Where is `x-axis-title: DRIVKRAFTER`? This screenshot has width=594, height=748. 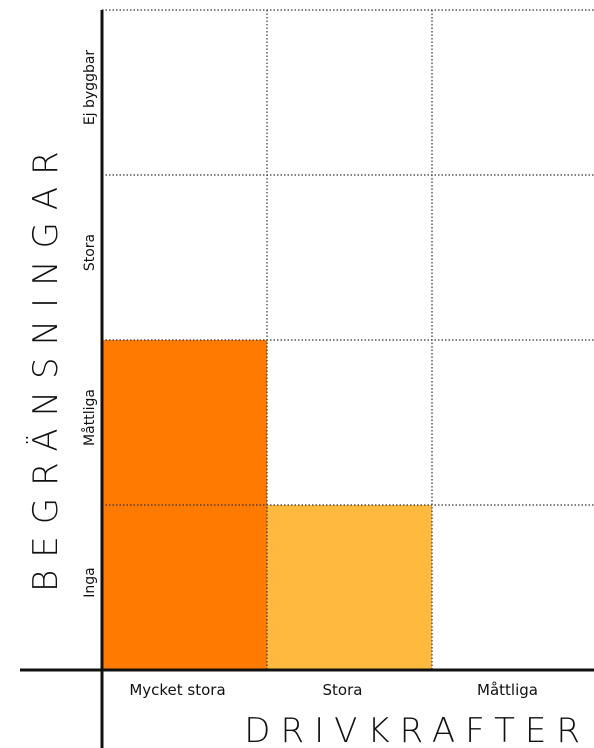
x-axis-title: DRIVKRAFTER is located at coordinates (417, 729).